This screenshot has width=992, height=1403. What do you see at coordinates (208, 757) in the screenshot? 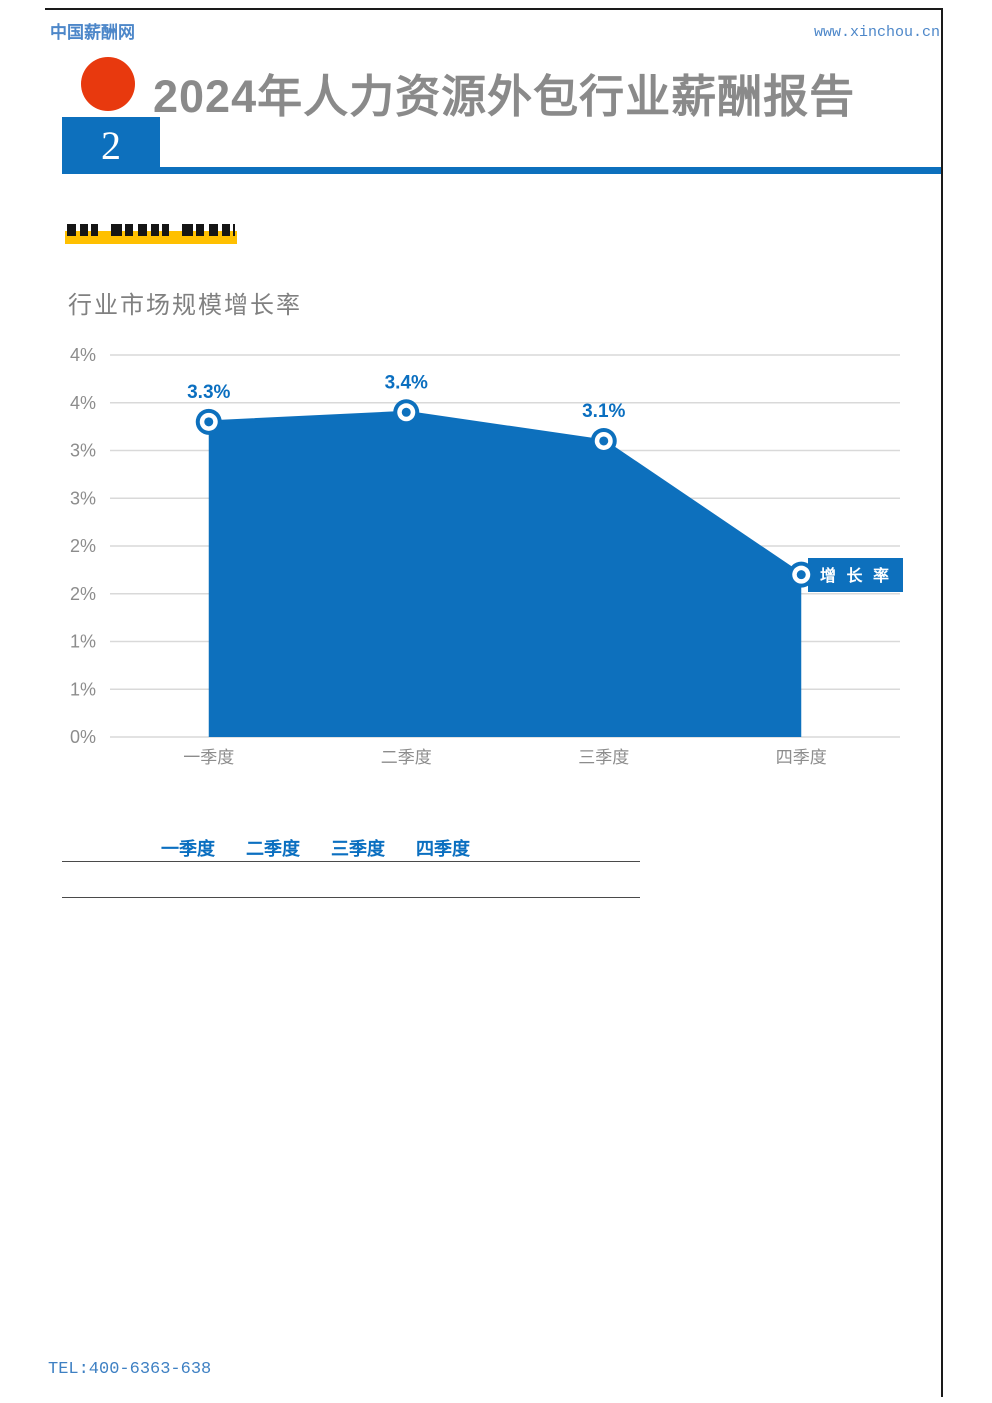
I see `chart-xtick-label: 一季度` at bounding box center [208, 757].